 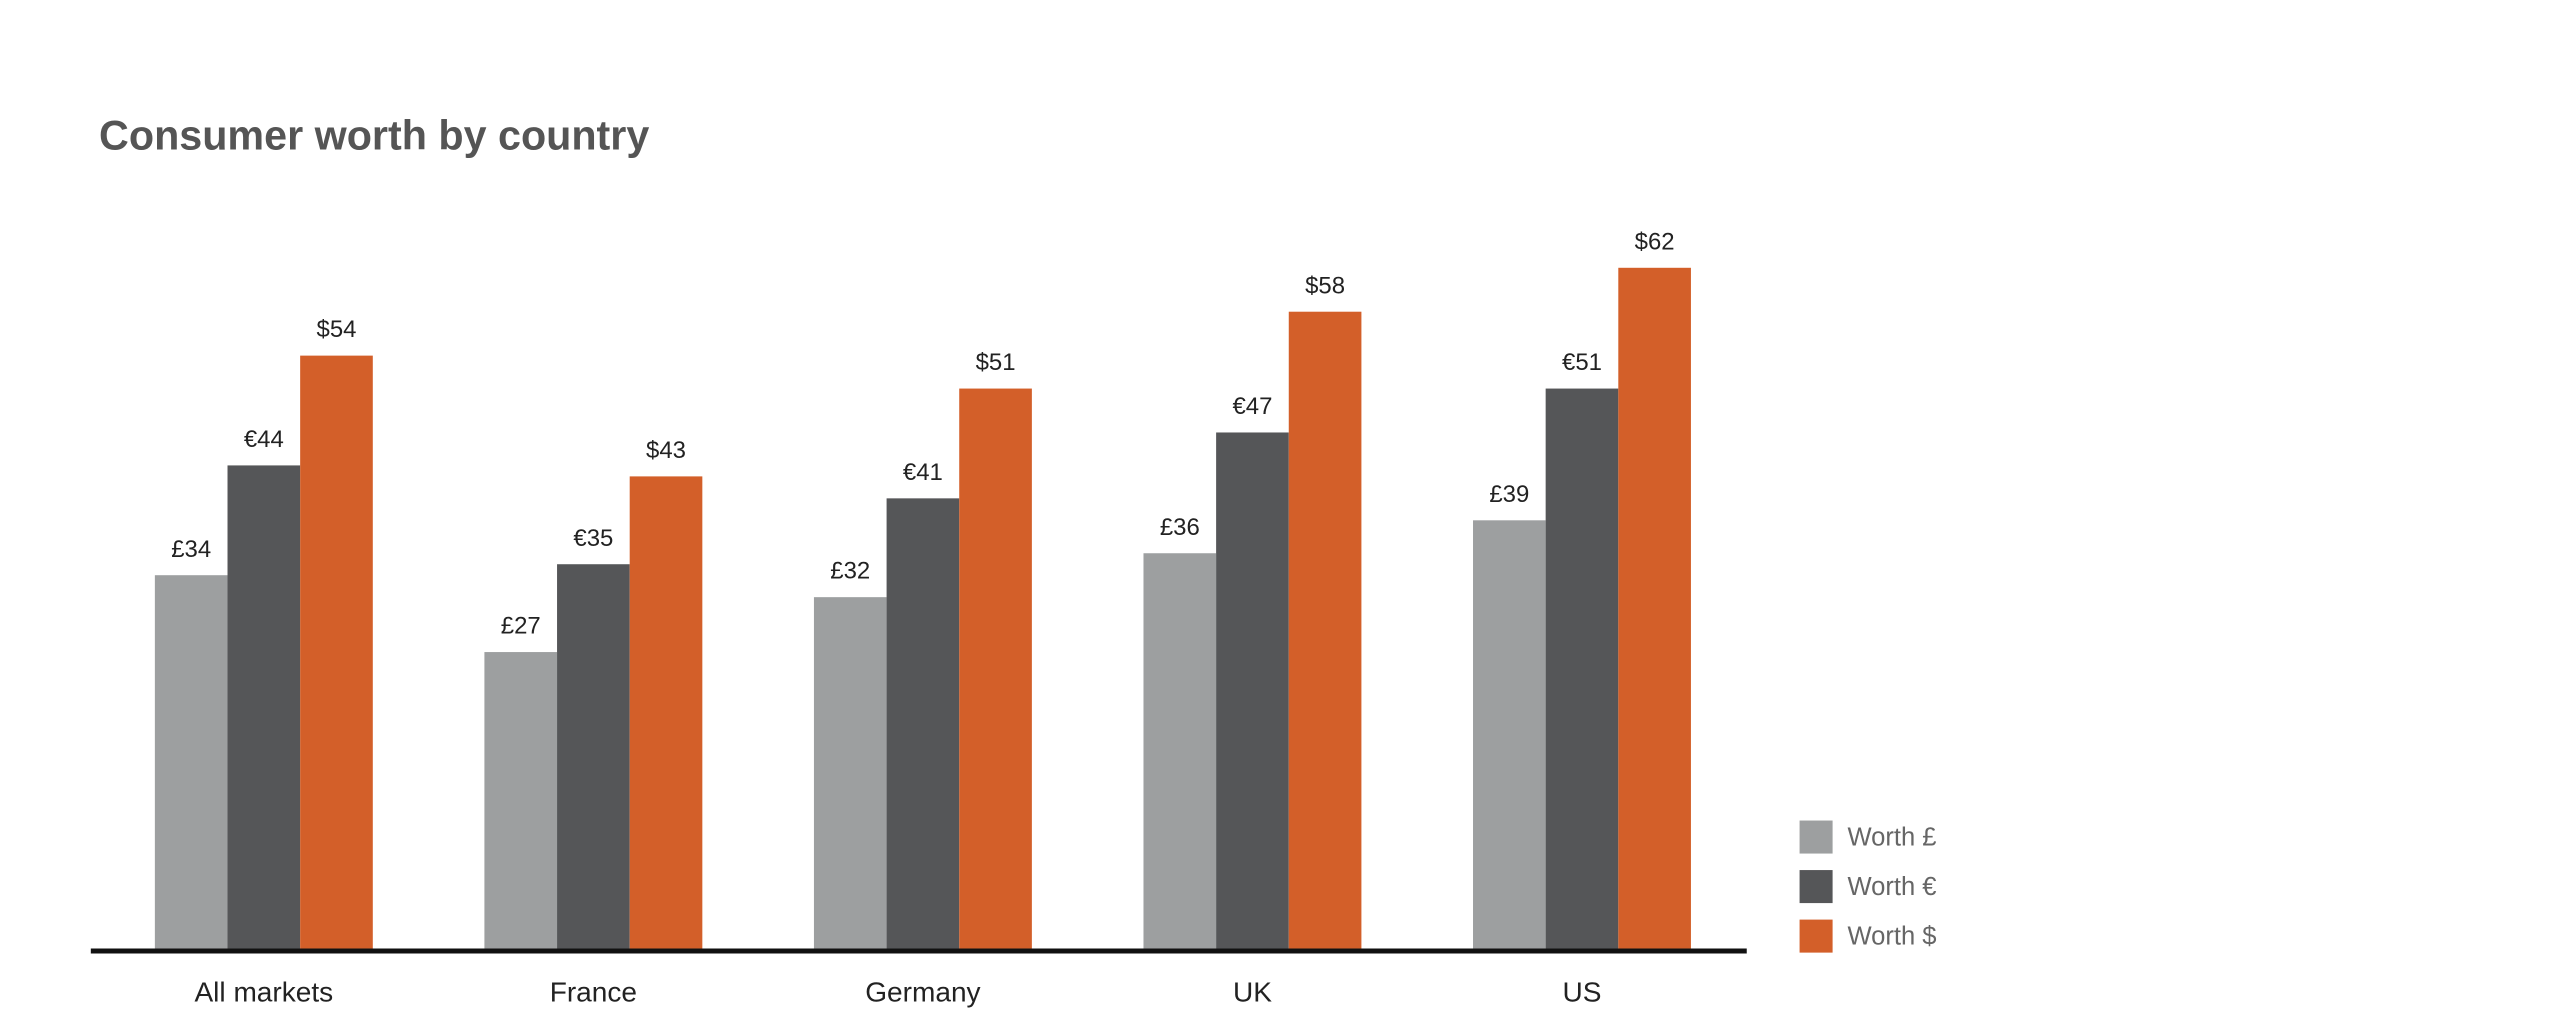 What do you see at coordinates (1252, 406) in the screenshot?
I see `value-label: €47` at bounding box center [1252, 406].